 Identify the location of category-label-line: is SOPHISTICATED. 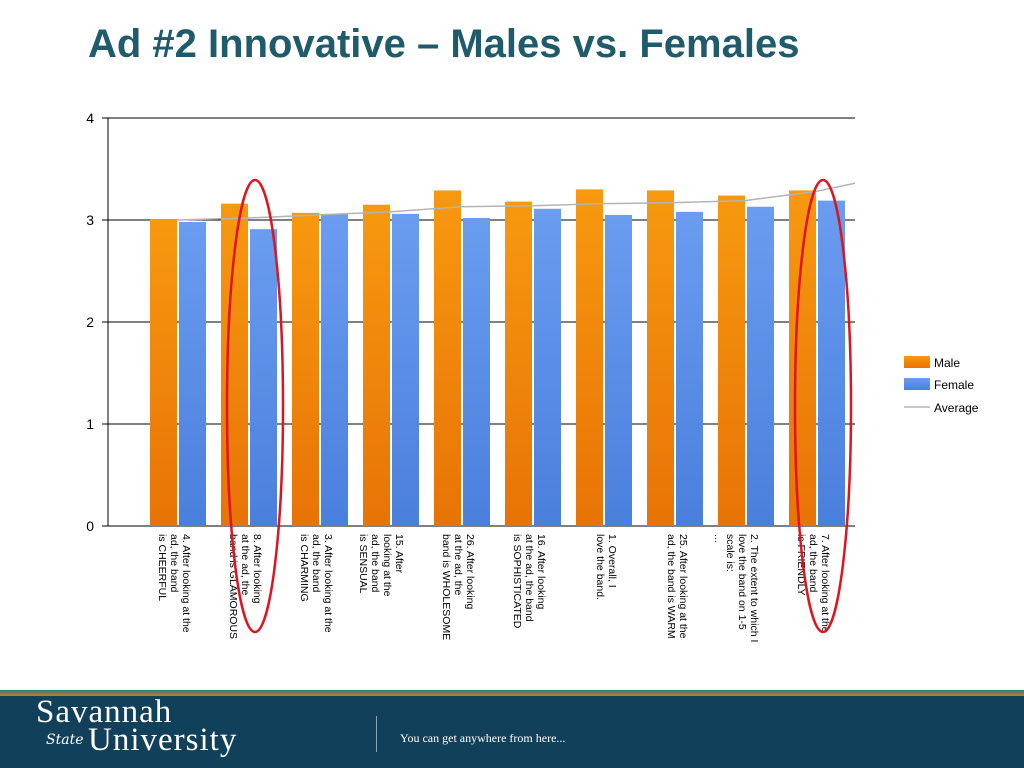
(517, 581).